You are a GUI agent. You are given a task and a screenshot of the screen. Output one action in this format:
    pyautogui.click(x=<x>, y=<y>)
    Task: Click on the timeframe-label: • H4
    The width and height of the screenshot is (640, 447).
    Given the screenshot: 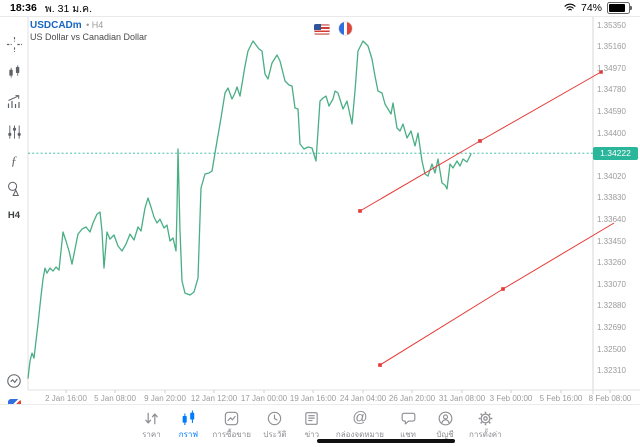 What is the action you would take?
    pyautogui.click(x=95, y=25)
    